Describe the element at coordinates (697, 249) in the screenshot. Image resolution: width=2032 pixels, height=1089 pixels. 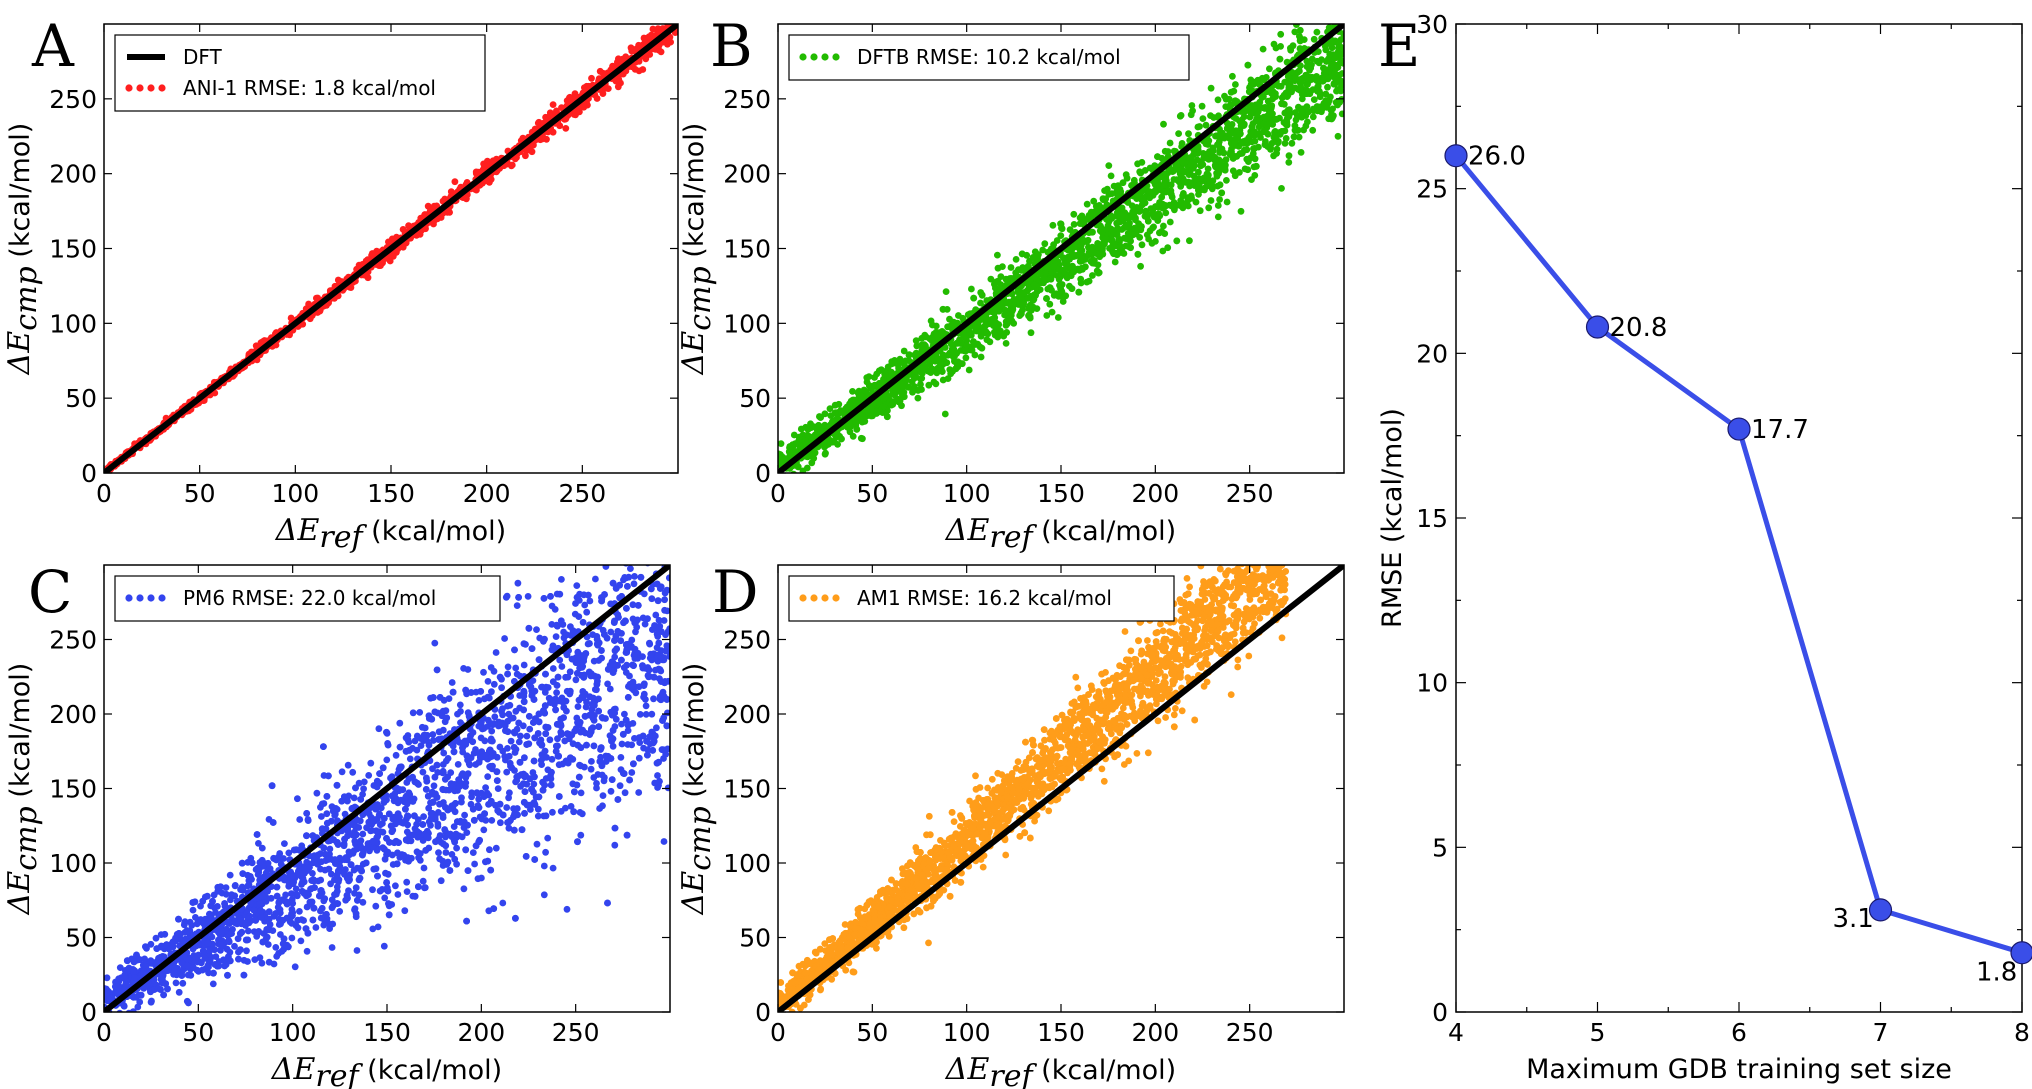
I see `y-axis-label: ΔEcmp (kcal/mol)` at that location.